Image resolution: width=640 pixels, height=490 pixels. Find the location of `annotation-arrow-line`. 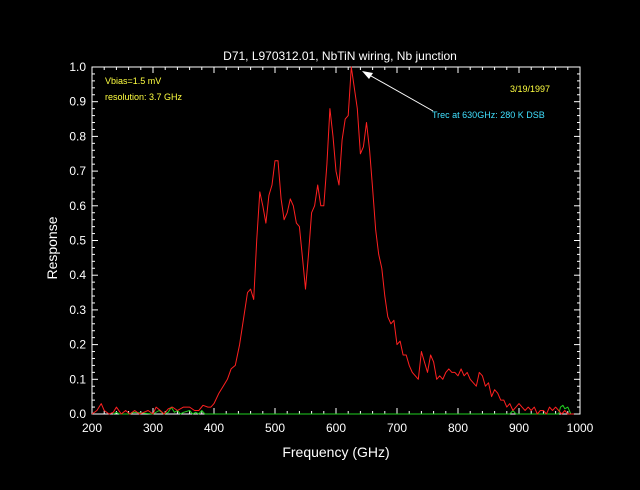

annotation-arrow-line is located at coordinates (398, 91).